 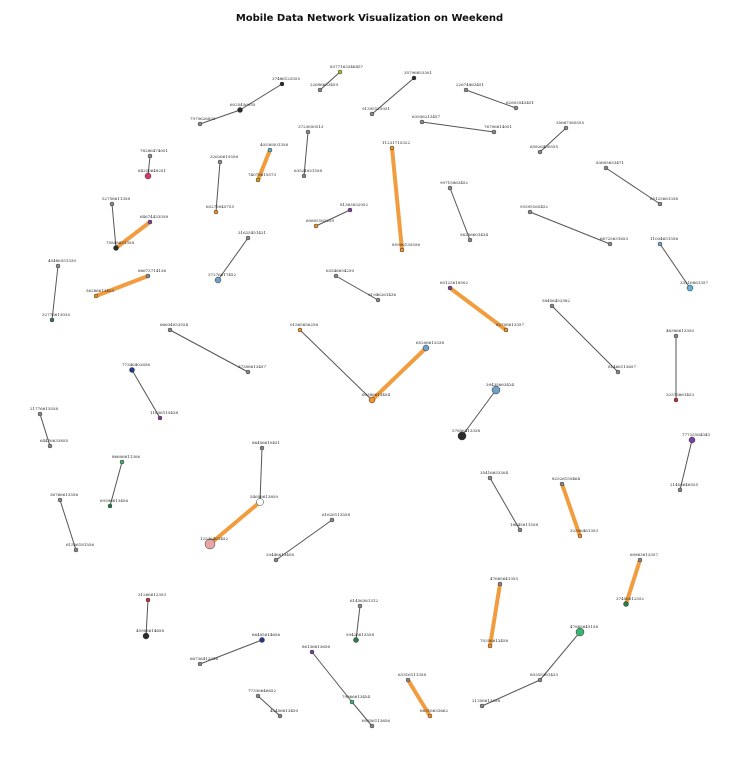 What do you see at coordinates (500, 384) in the screenshot?
I see `node-label: 39435663434` at bounding box center [500, 384].